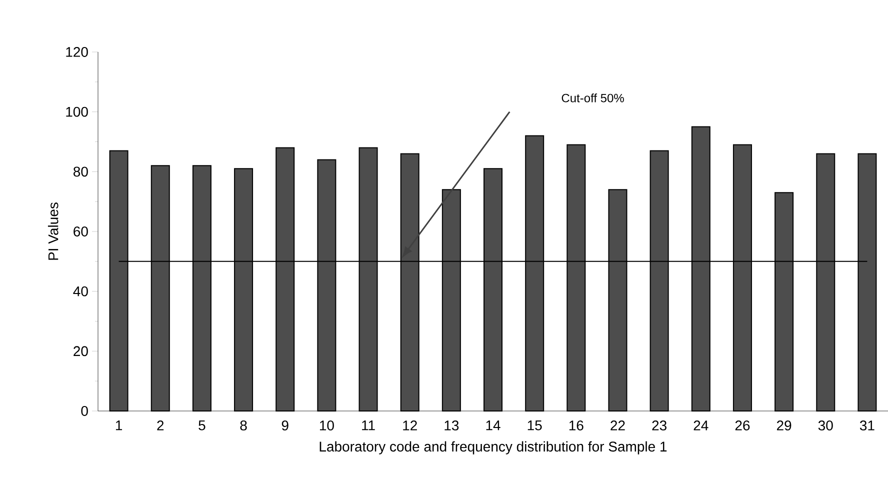 This screenshot has width=888, height=502. What do you see at coordinates (535, 425) in the screenshot?
I see `x-tick-label: 15` at bounding box center [535, 425].